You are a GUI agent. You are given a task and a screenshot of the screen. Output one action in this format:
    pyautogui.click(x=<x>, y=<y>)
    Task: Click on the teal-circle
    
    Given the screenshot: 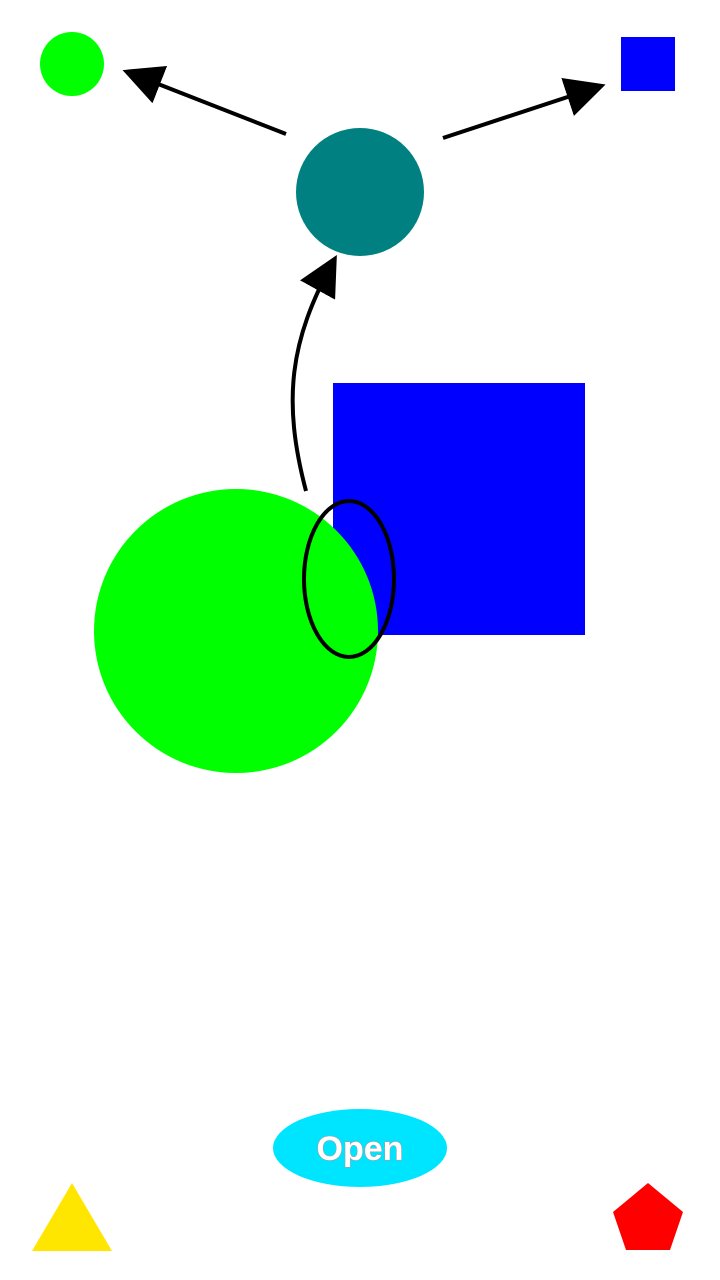 What is the action you would take?
    pyautogui.click(x=360, y=192)
    